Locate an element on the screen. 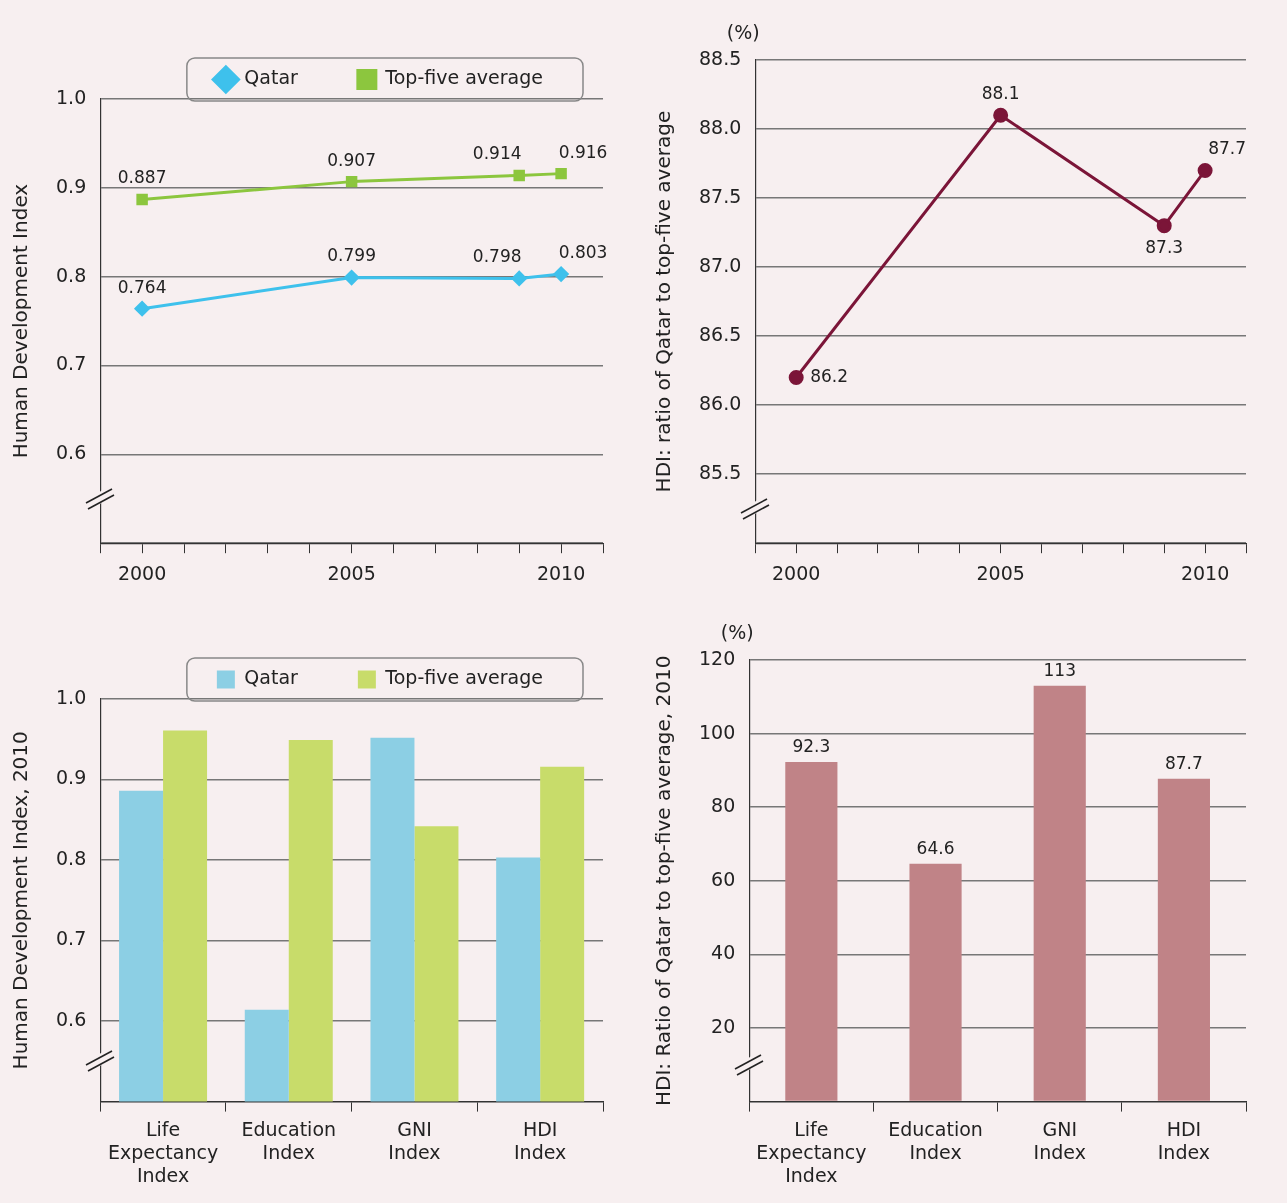 This screenshot has width=1287, height=1203. data-label: 0.914 is located at coordinates (497, 153).